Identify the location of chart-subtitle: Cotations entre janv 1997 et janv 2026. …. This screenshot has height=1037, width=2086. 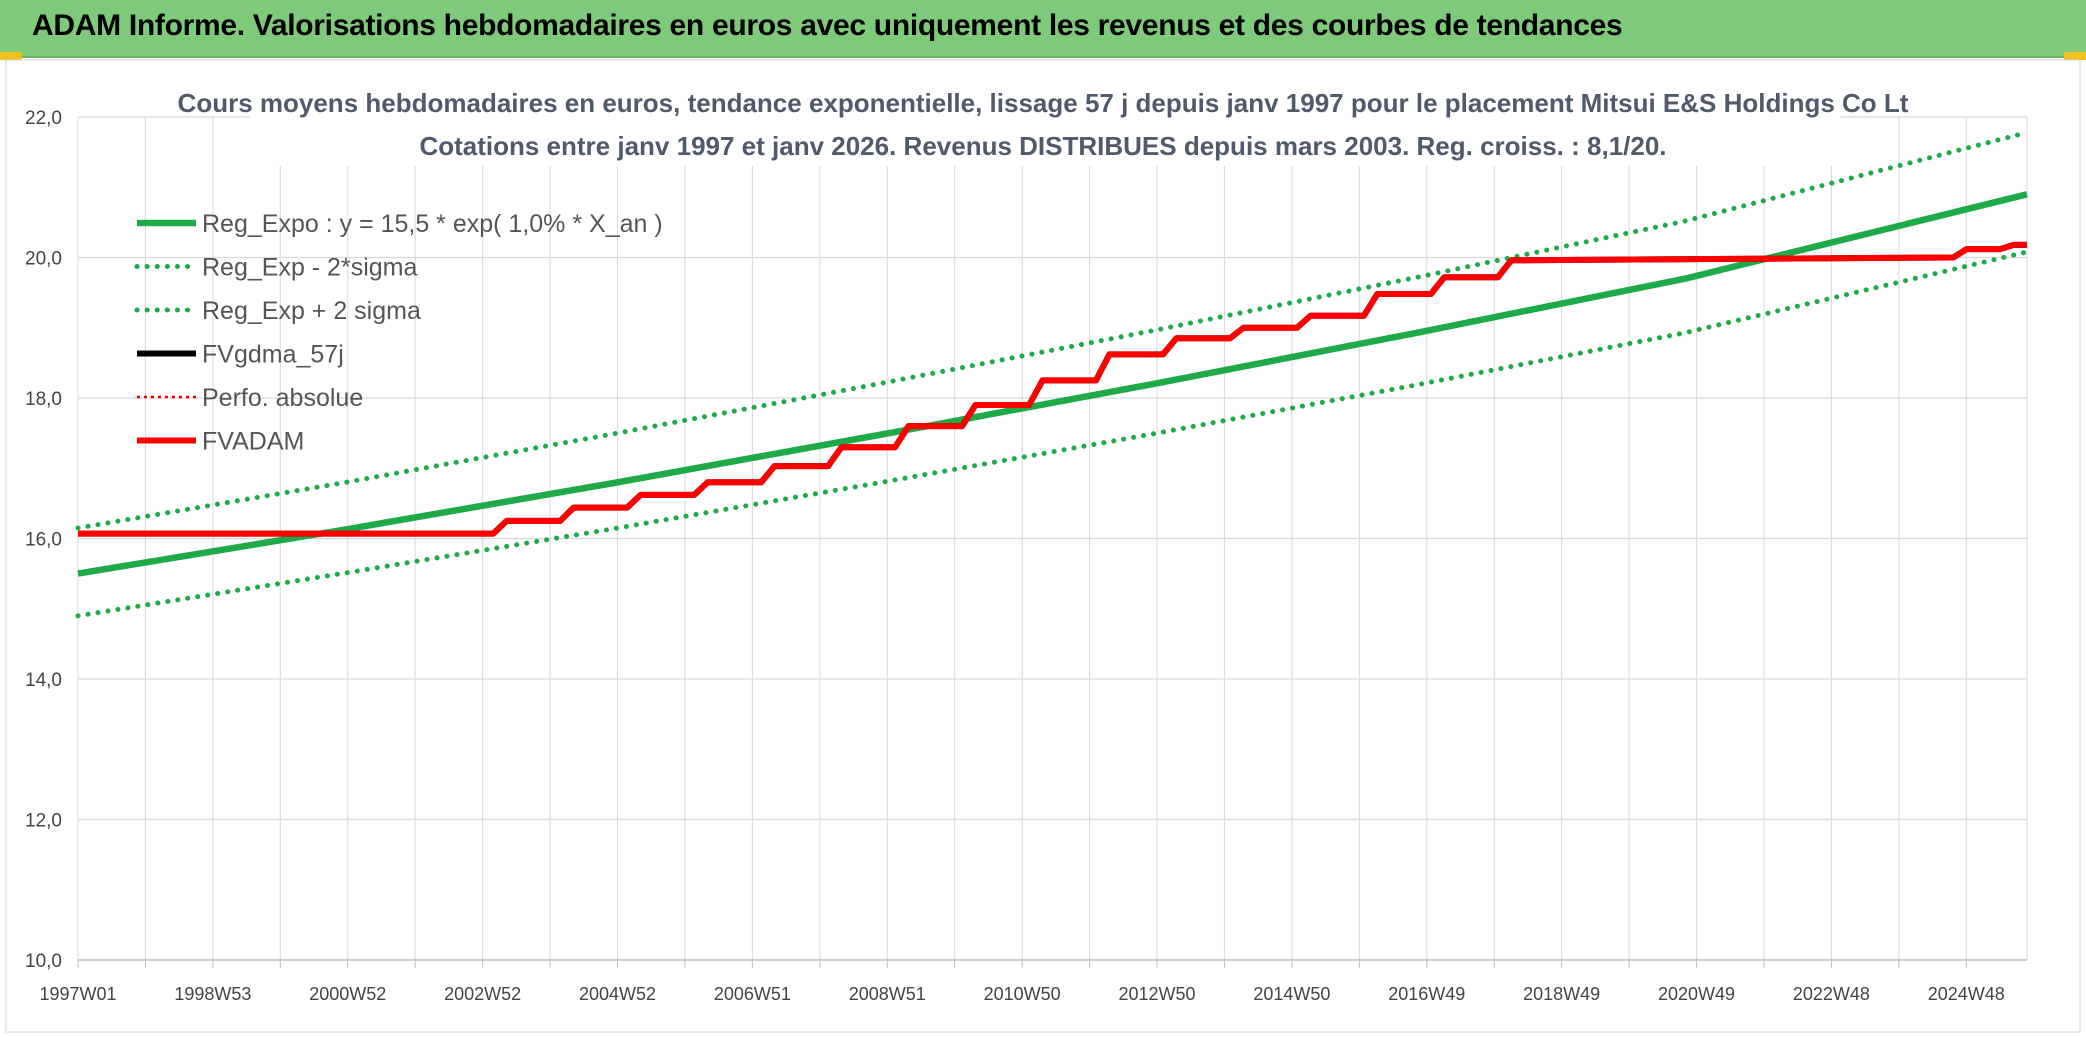
(1042, 146).